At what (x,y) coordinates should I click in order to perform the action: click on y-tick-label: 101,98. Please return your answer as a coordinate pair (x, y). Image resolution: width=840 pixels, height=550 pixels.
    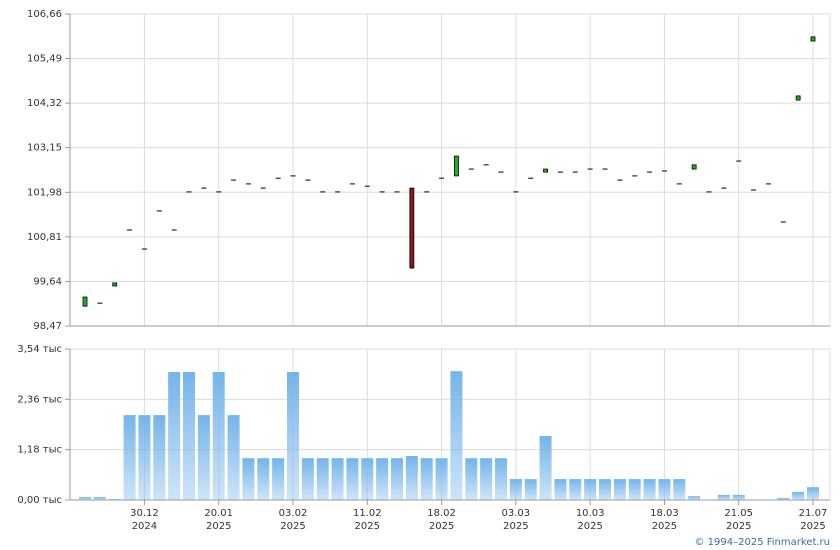
    Looking at the image, I should click on (44, 192).